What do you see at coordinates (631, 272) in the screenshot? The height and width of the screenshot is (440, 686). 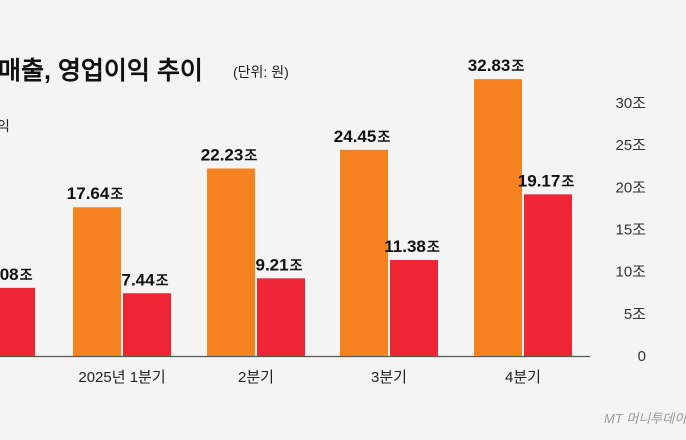 I see `y-tick-label-2: 10조` at bounding box center [631, 272].